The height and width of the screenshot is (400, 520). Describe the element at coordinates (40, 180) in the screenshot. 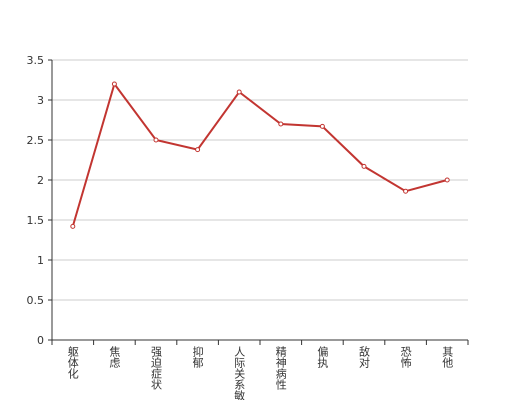

I see `y-tick-label: 2` at that location.